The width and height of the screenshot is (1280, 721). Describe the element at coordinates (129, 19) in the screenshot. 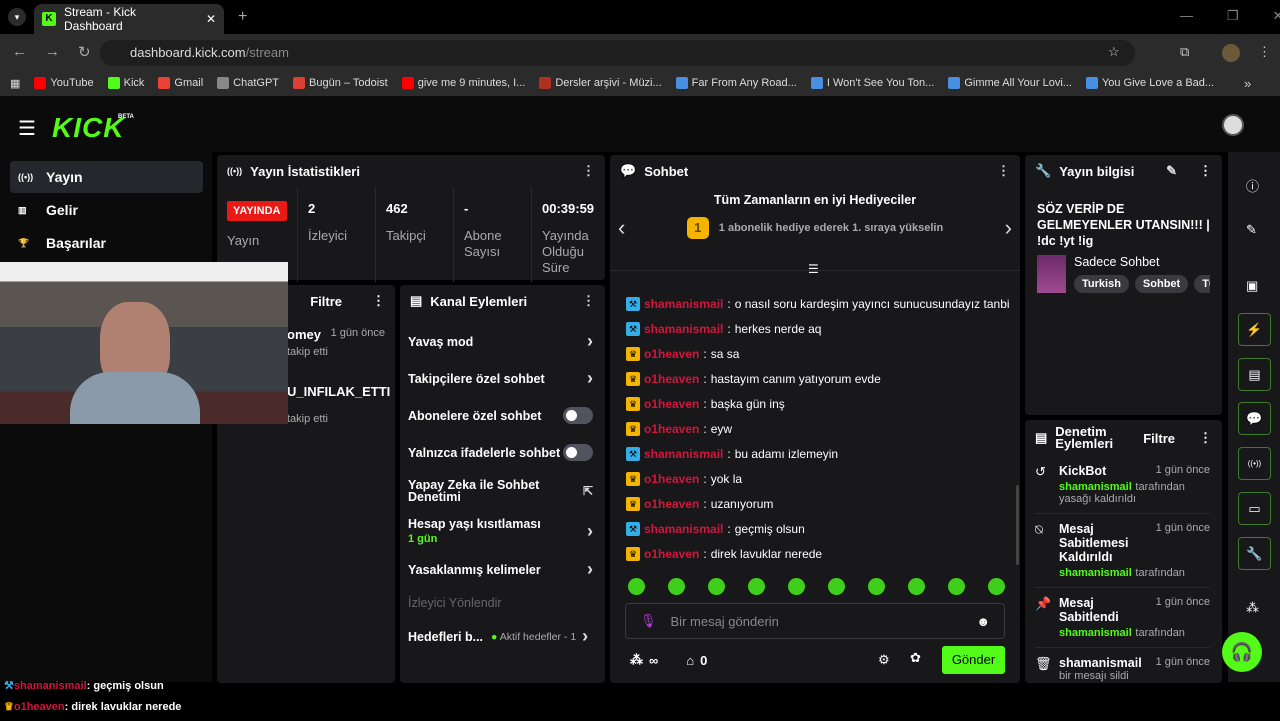

I see `browser-tab: K Stream - Kick Dashboard ✕` at that location.